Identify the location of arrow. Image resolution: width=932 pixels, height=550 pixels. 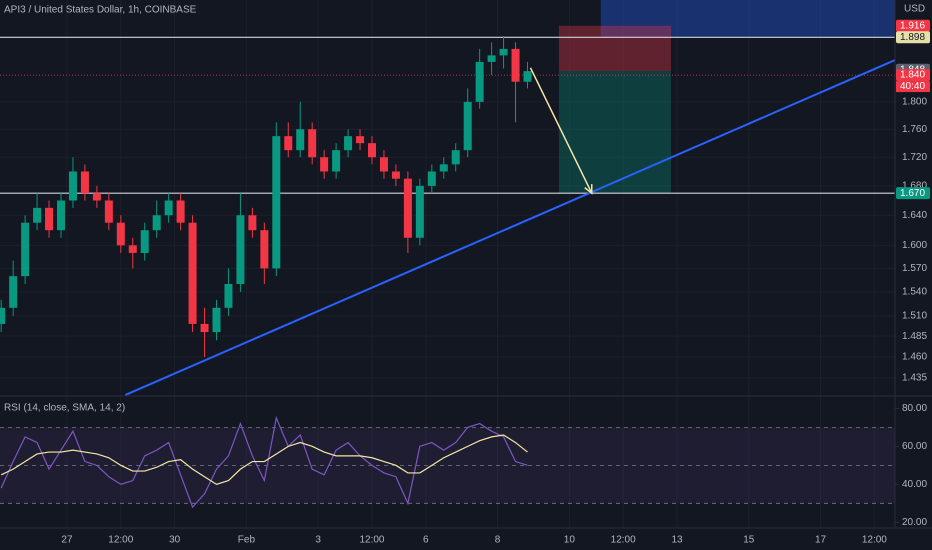
(561, 130).